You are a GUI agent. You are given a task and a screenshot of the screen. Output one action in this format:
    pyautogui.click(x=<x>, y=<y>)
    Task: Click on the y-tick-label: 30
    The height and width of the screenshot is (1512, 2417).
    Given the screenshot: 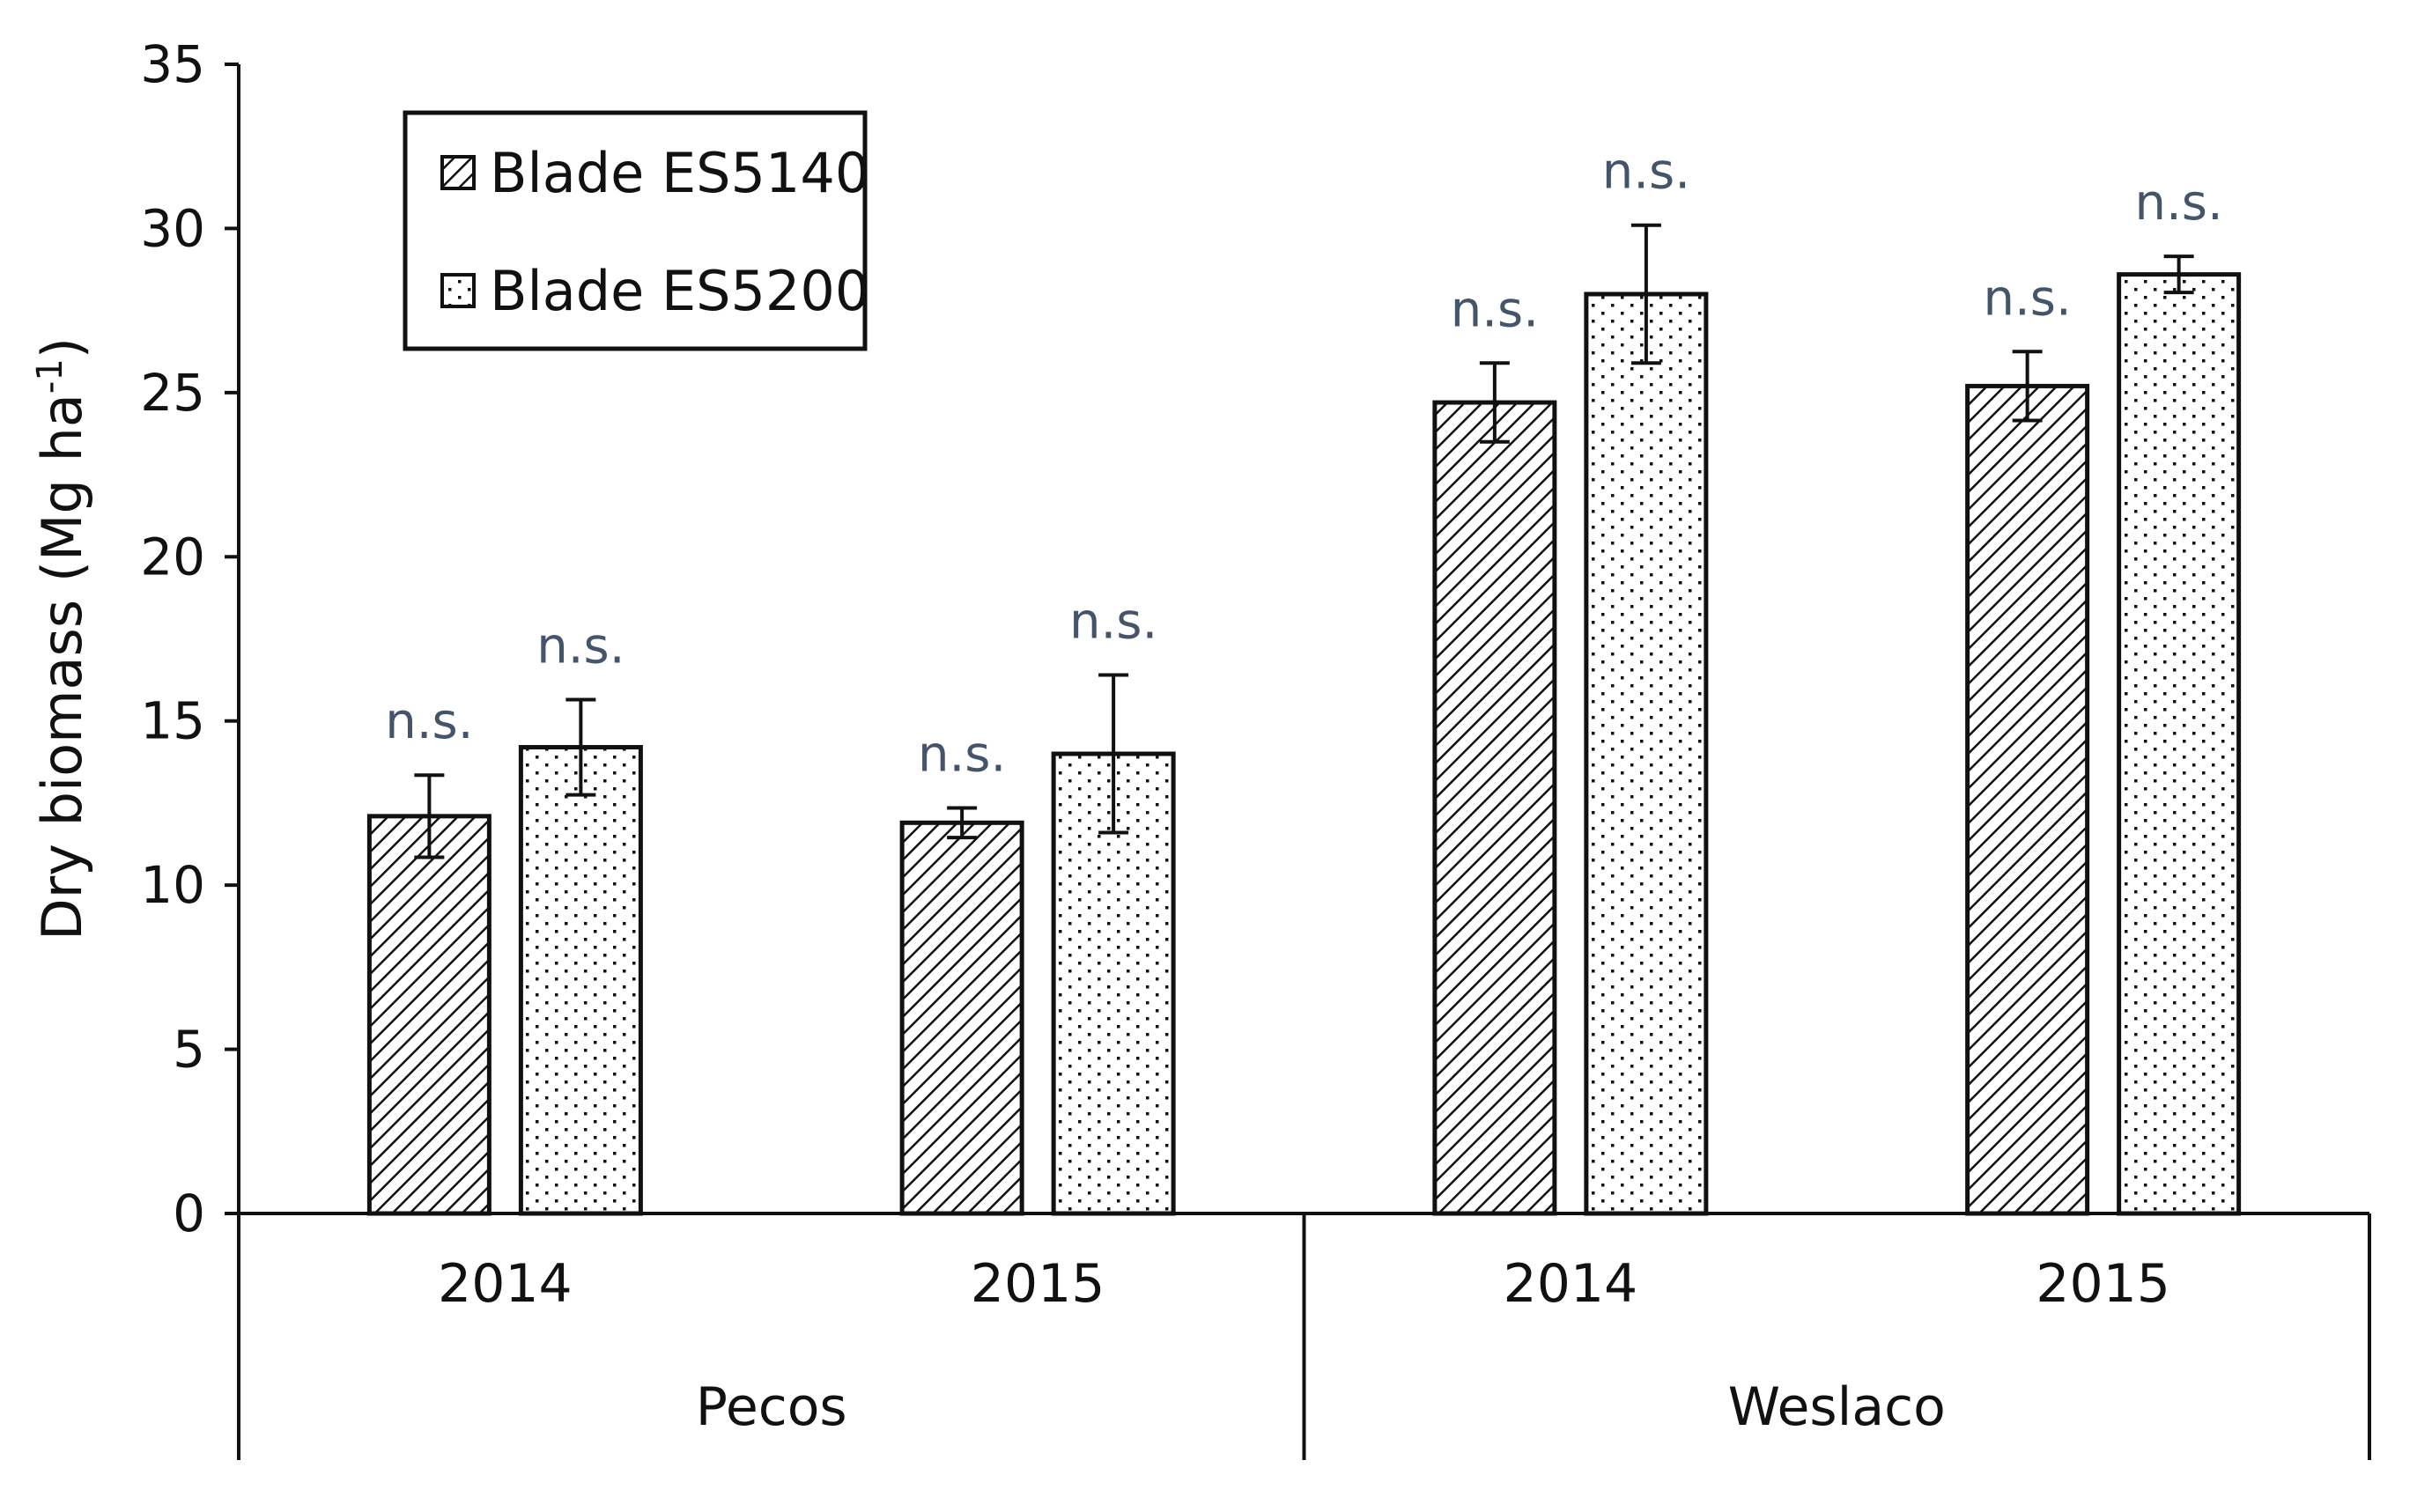 What is the action you would take?
    pyautogui.click(x=172, y=228)
    